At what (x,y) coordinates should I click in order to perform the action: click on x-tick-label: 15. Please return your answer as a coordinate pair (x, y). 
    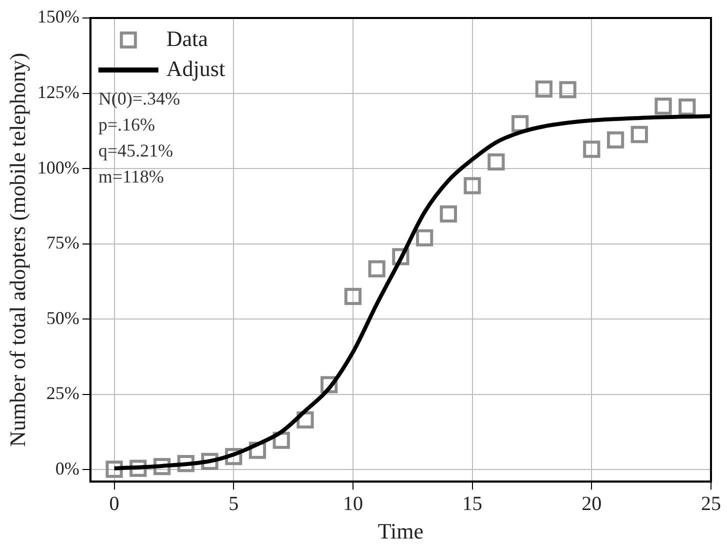
    Looking at the image, I should click on (472, 503).